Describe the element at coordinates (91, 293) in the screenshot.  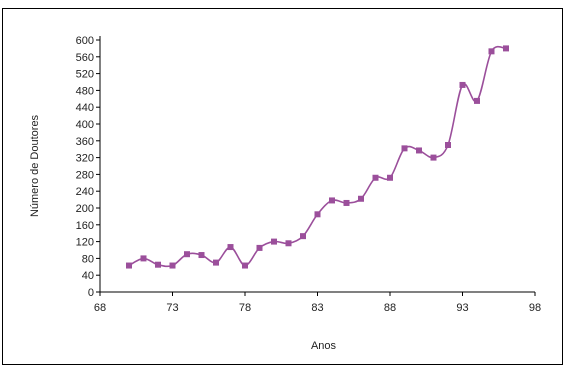
I see `y-tick-label: 0` at that location.